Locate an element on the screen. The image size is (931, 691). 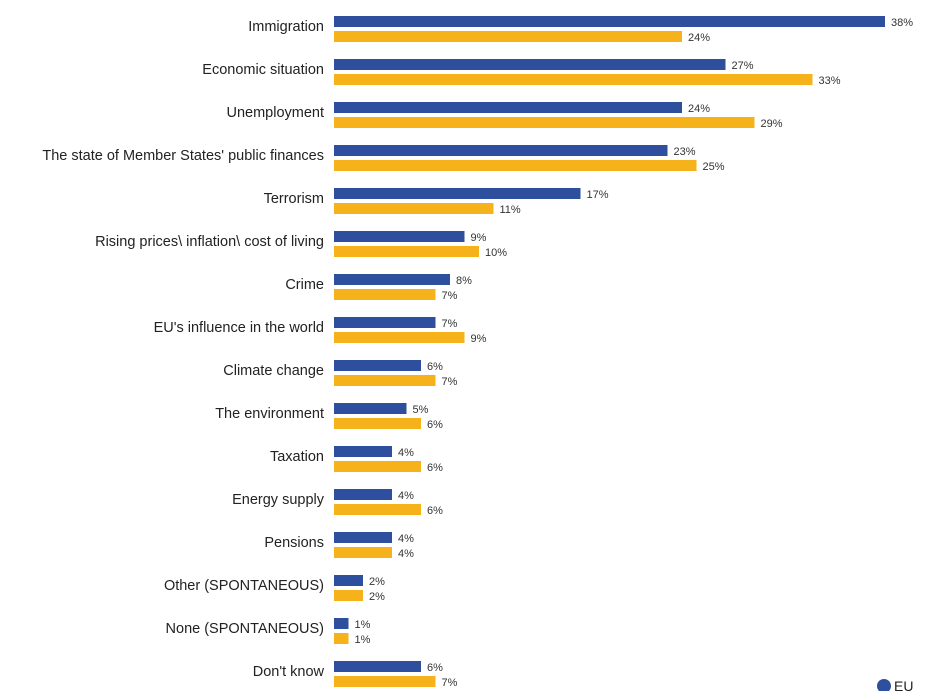
chart-row: None (SPONTANEOUS) 1% 1% is located at coordinates (268, 632).